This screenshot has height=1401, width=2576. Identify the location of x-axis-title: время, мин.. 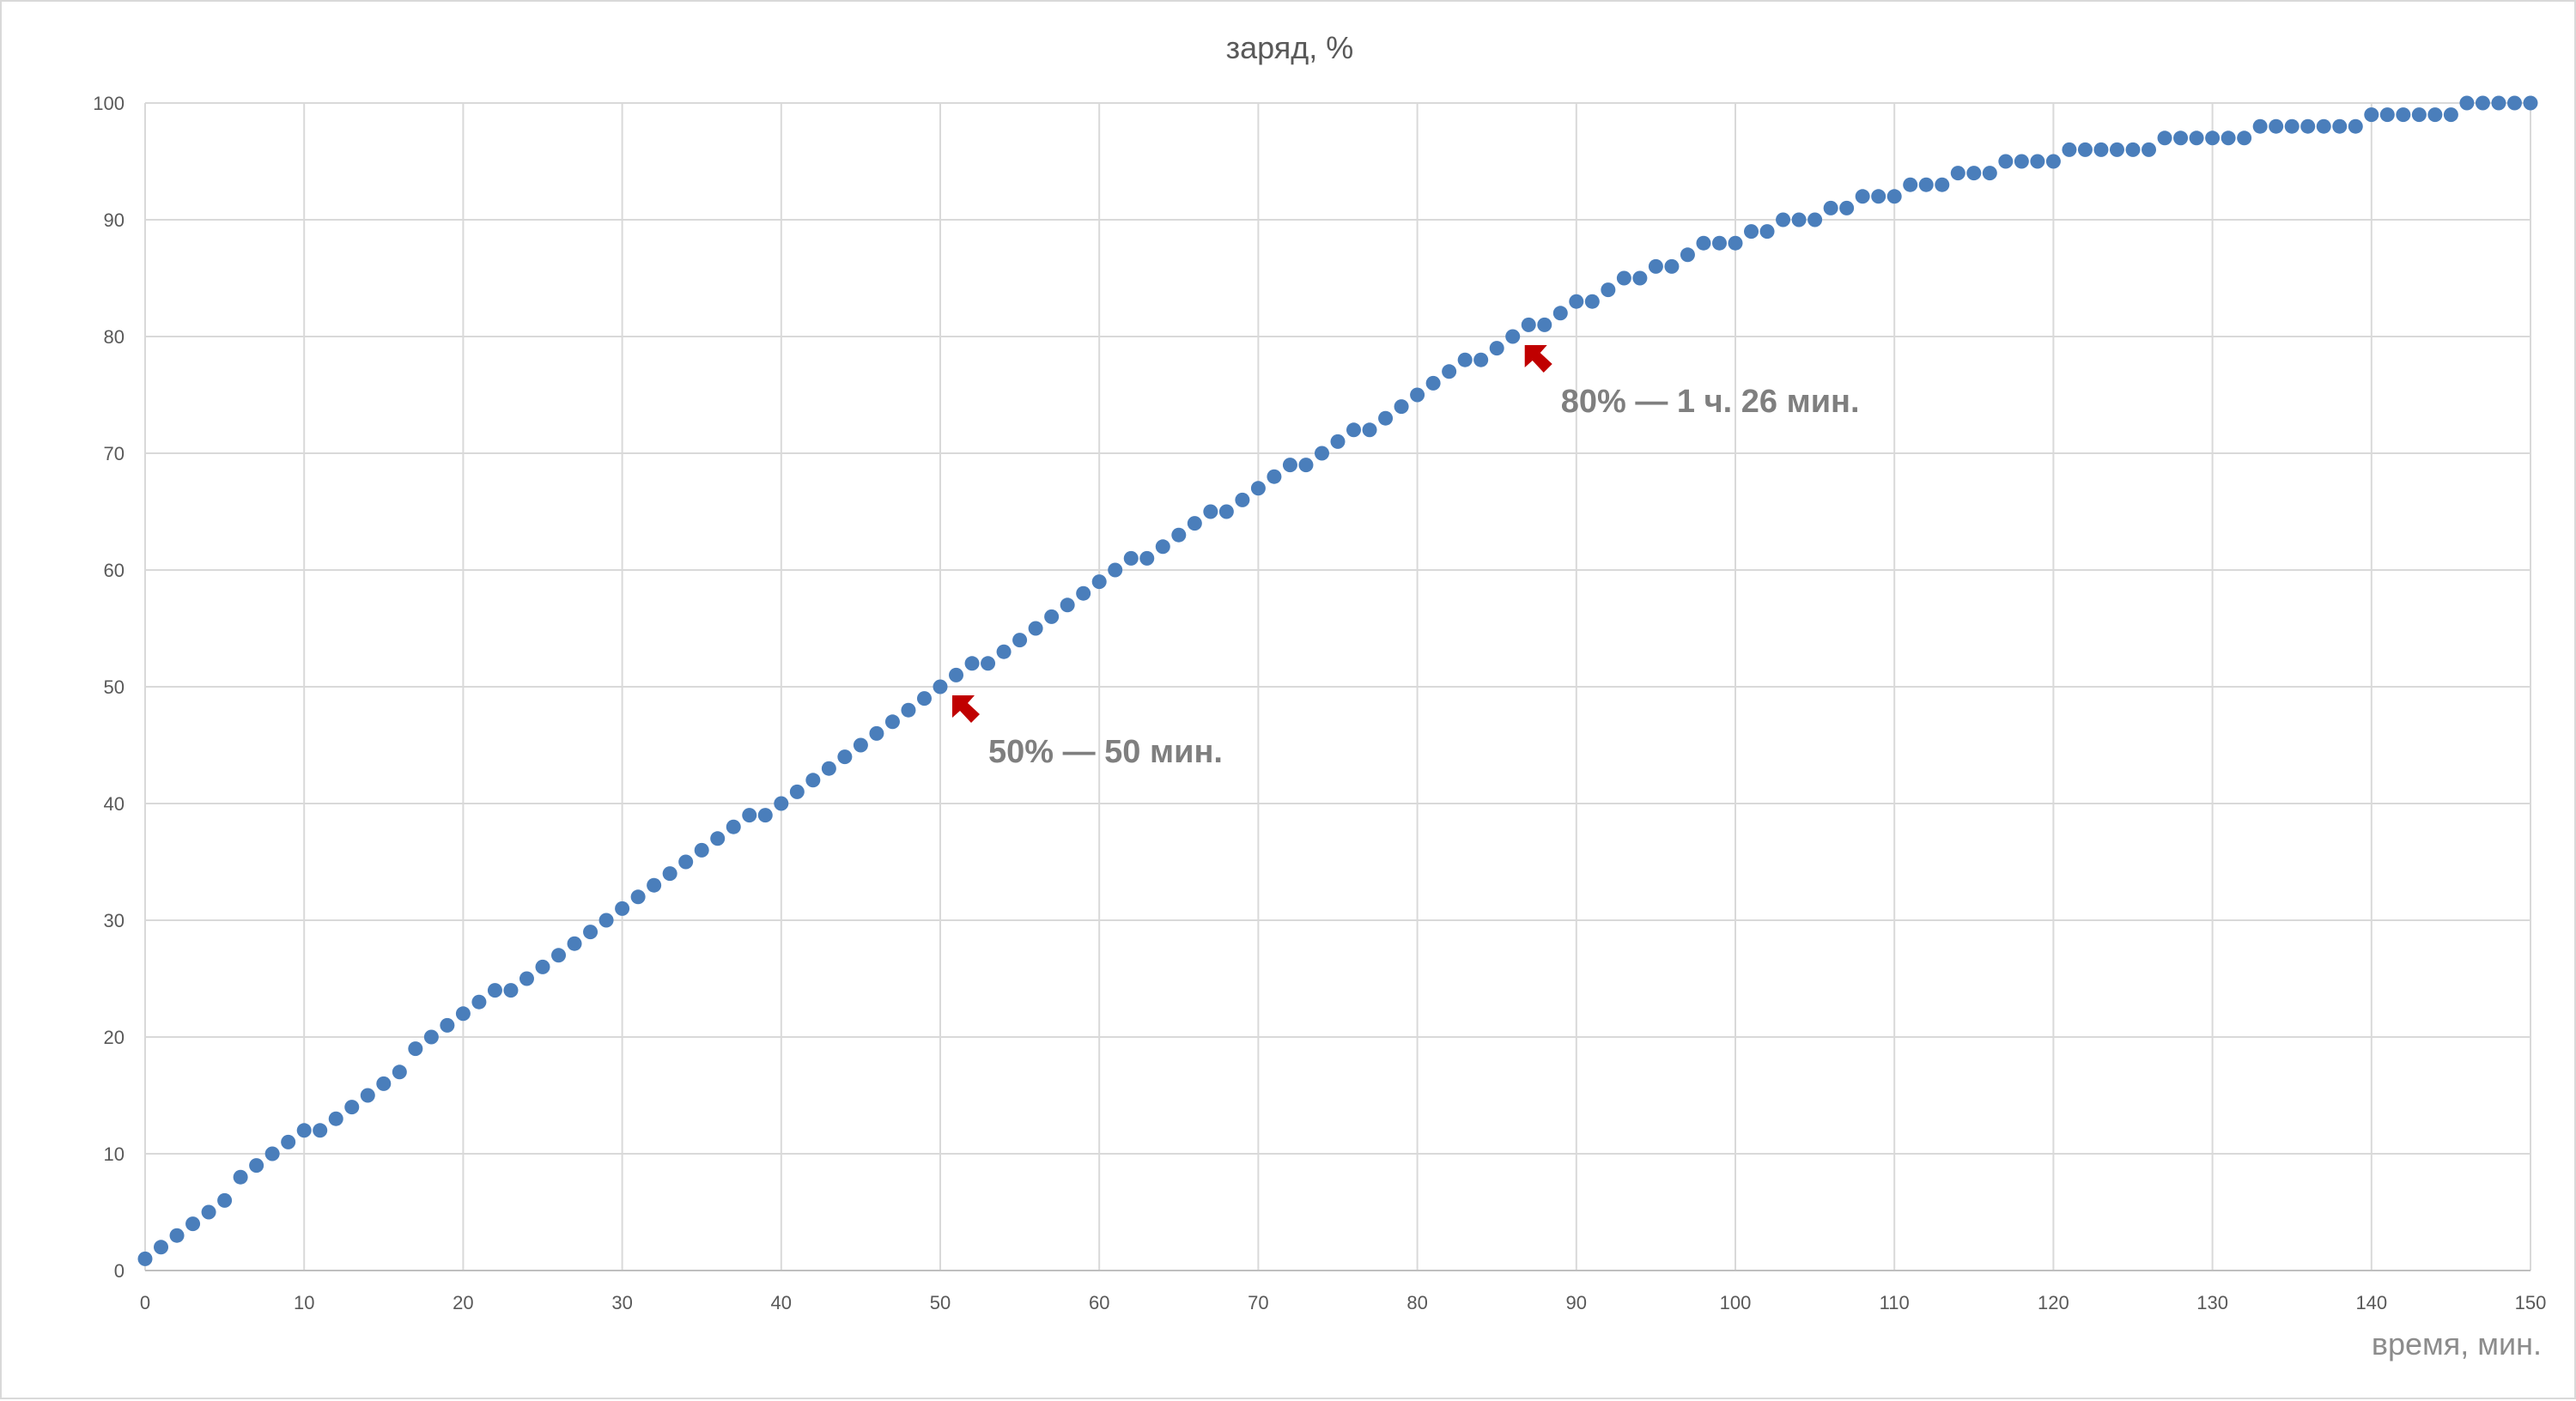
(2457, 1344).